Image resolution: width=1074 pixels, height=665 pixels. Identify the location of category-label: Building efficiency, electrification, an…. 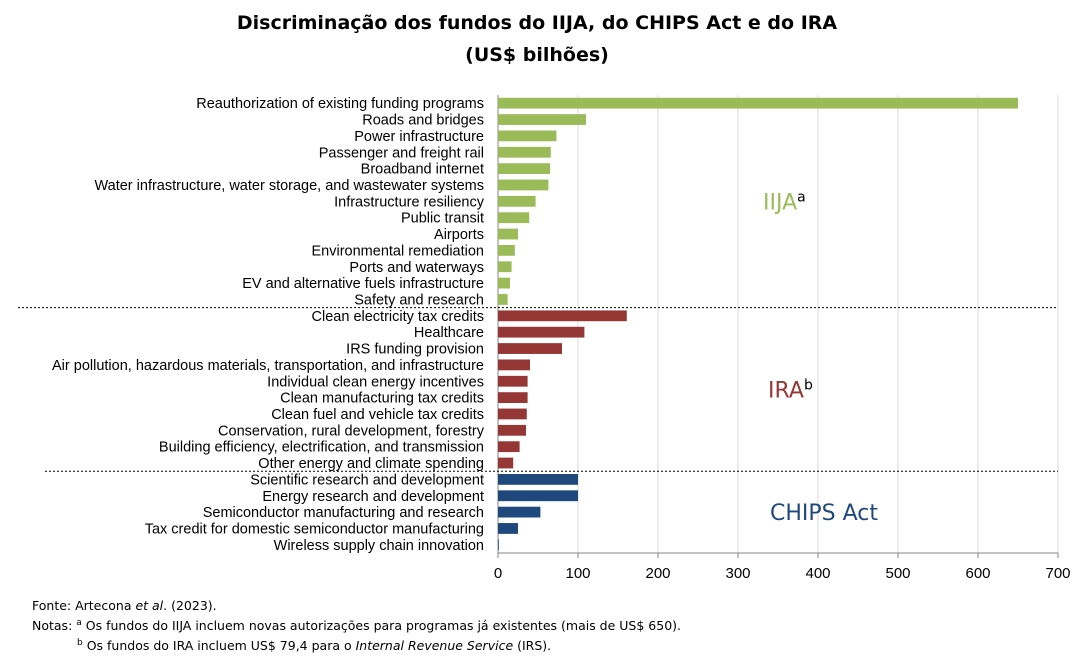
(321, 448).